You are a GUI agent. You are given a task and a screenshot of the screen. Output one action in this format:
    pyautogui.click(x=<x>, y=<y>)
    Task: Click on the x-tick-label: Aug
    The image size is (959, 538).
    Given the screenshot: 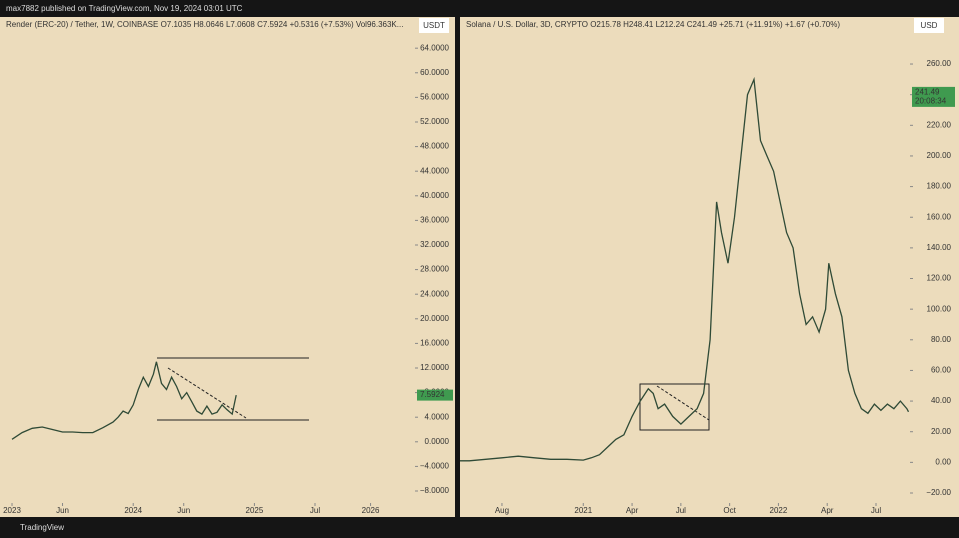 What is the action you would take?
    pyautogui.click(x=502, y=510)
    